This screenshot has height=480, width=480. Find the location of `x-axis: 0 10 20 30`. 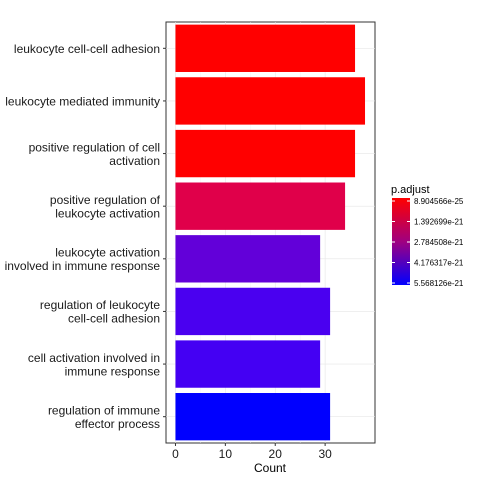

x-axis: 0 10 20 30 is located at coordinates (252, 452).